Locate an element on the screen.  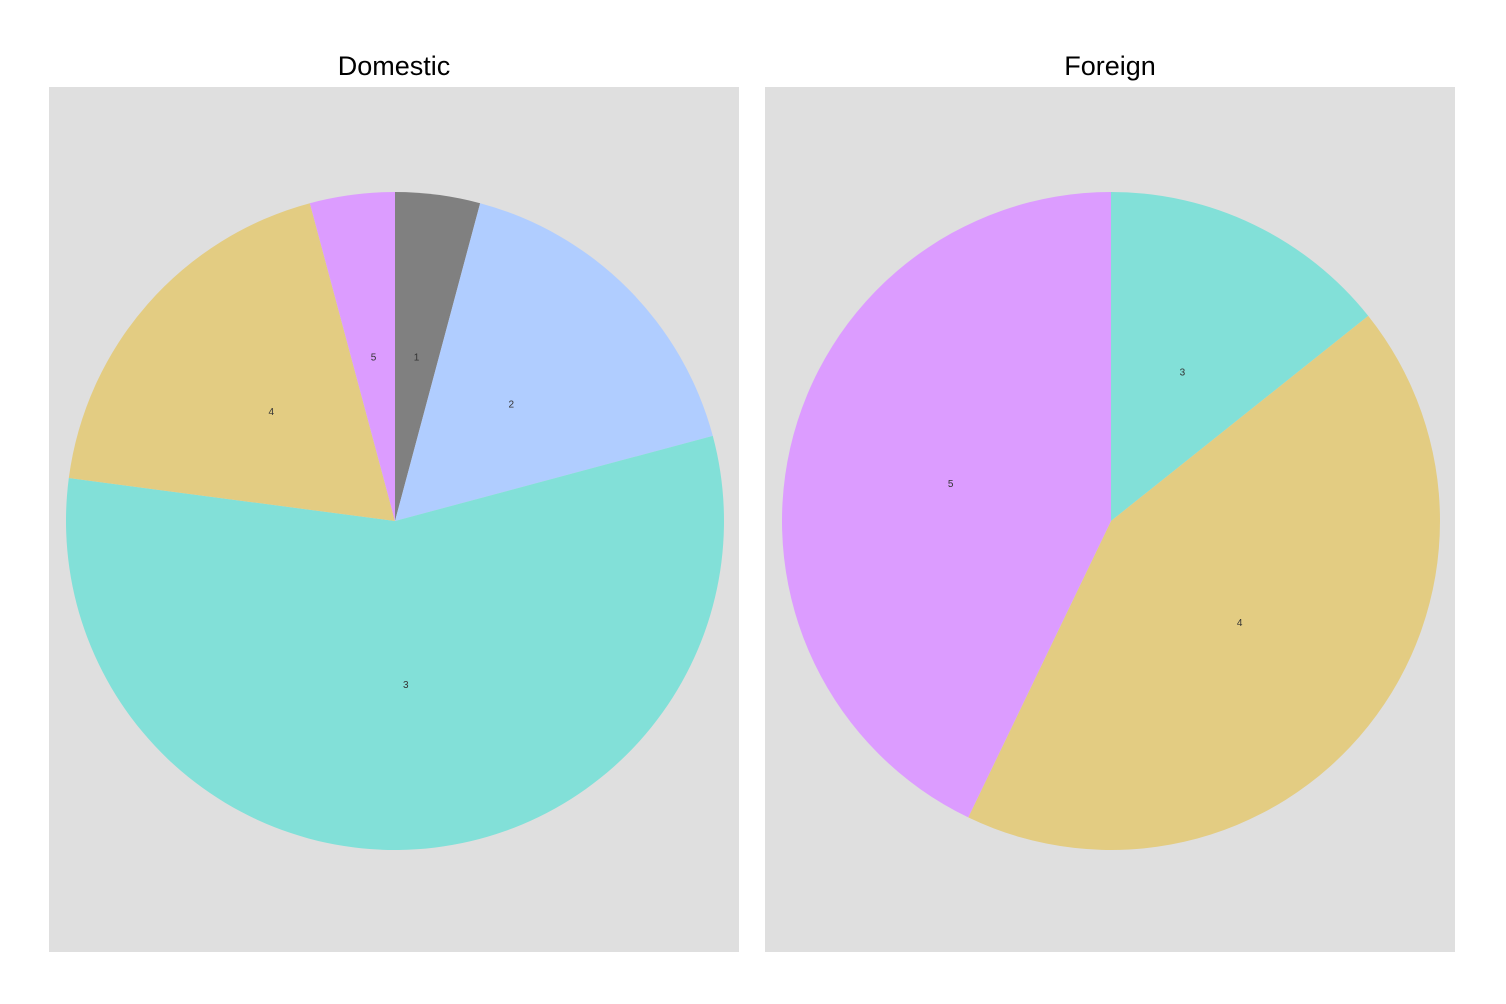
slice-label-domestic-5: 5 is located at coordinates (374, 358).